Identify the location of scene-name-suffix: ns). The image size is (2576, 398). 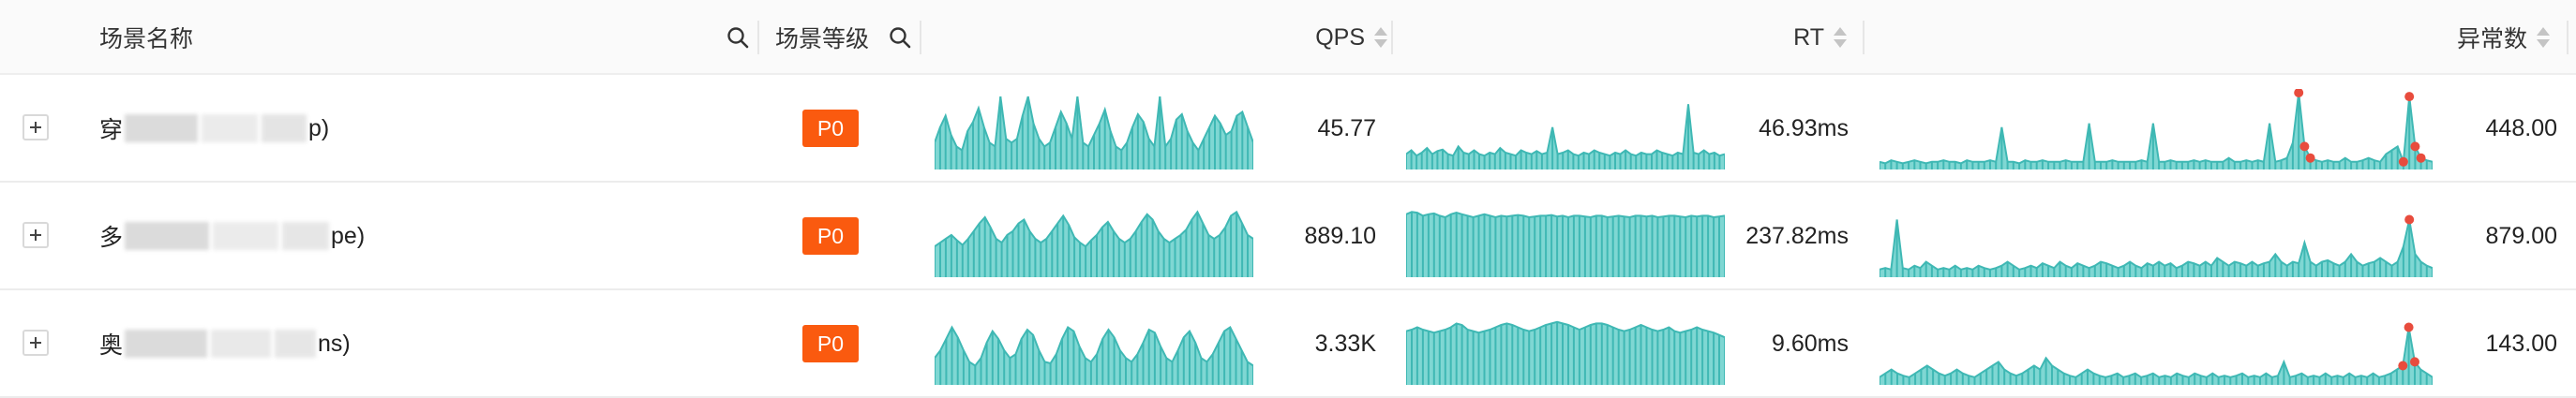
(335, 343).